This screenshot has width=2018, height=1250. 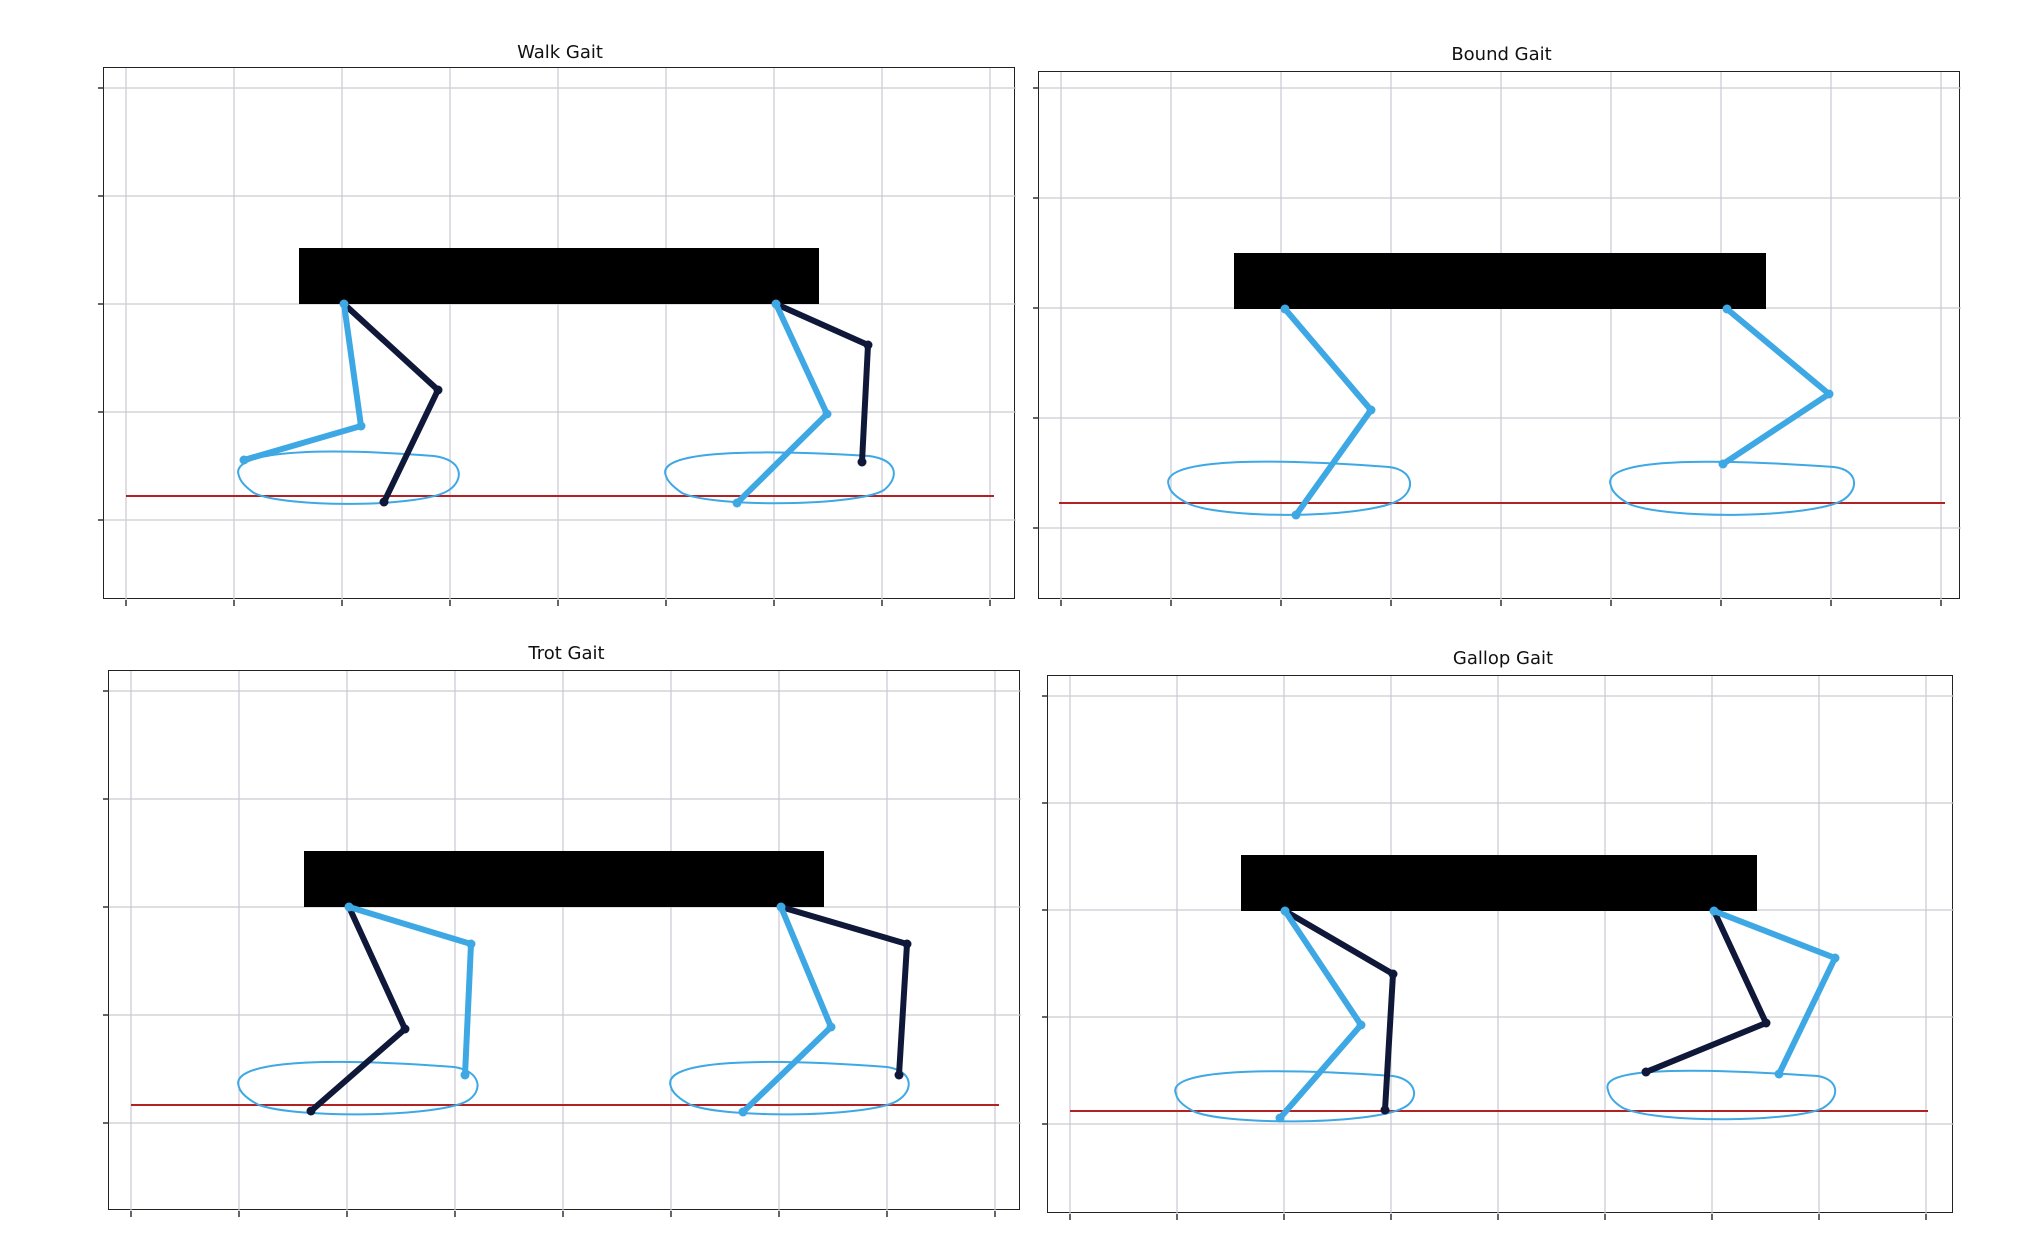 I want to click on trot-joints, so click(x=609, y=1009).